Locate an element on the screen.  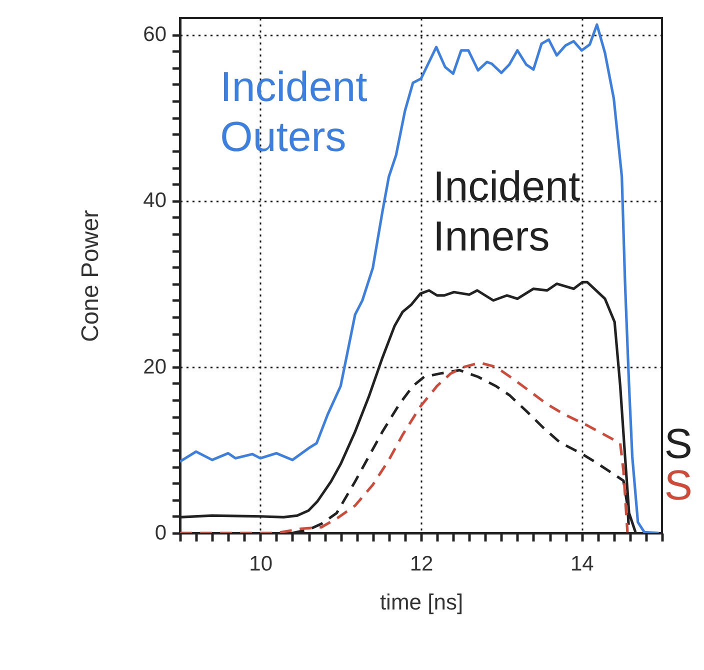
x-tick-label: 12 is located at coordinates (422, 564).